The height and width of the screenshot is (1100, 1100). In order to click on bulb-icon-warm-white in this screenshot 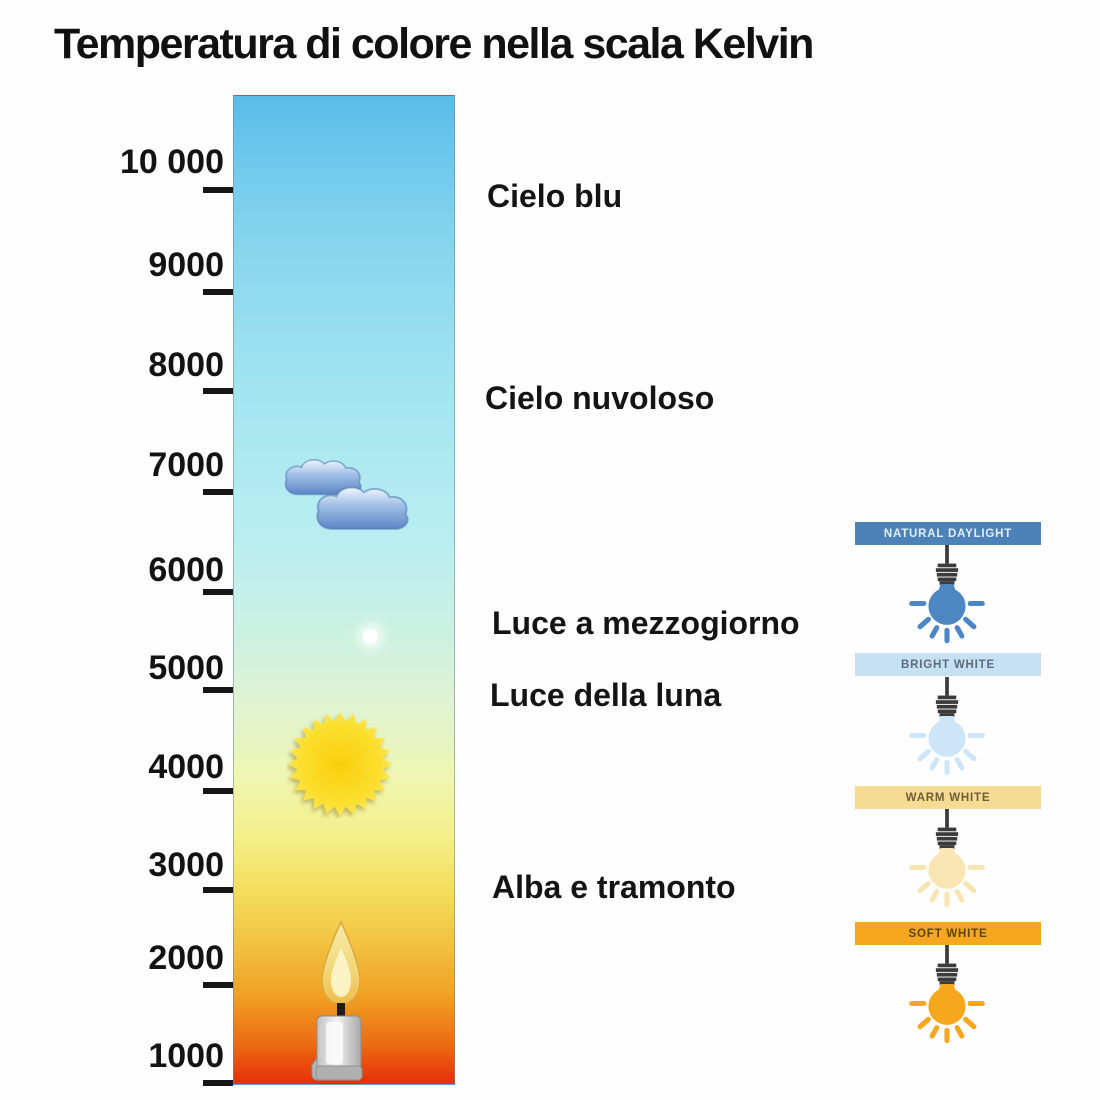, I will do `click(947, 858)`.